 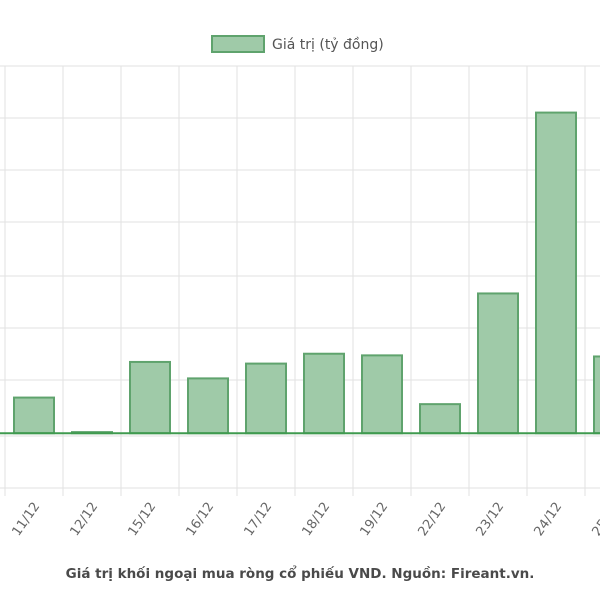 I want to click on legend-swatch, so click(x=238, y=44).